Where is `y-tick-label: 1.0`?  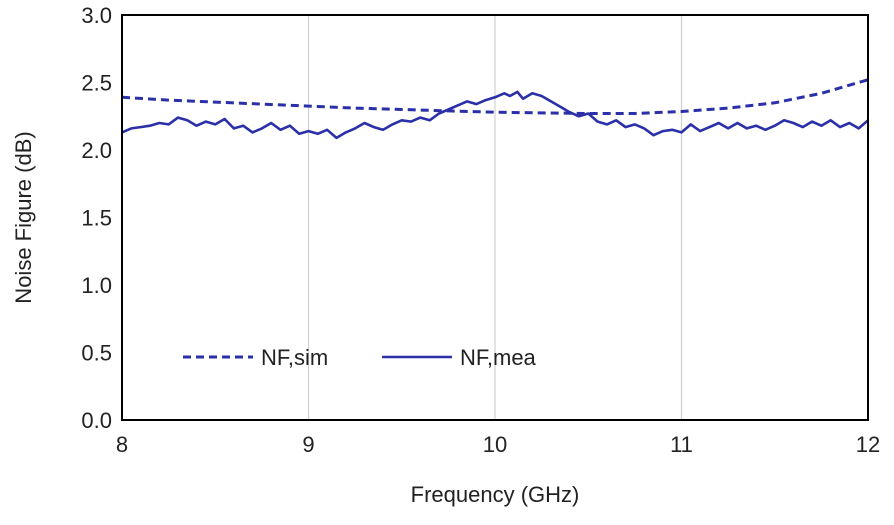
y-tick-label: 1.0 is located at coordinates (96, 285).